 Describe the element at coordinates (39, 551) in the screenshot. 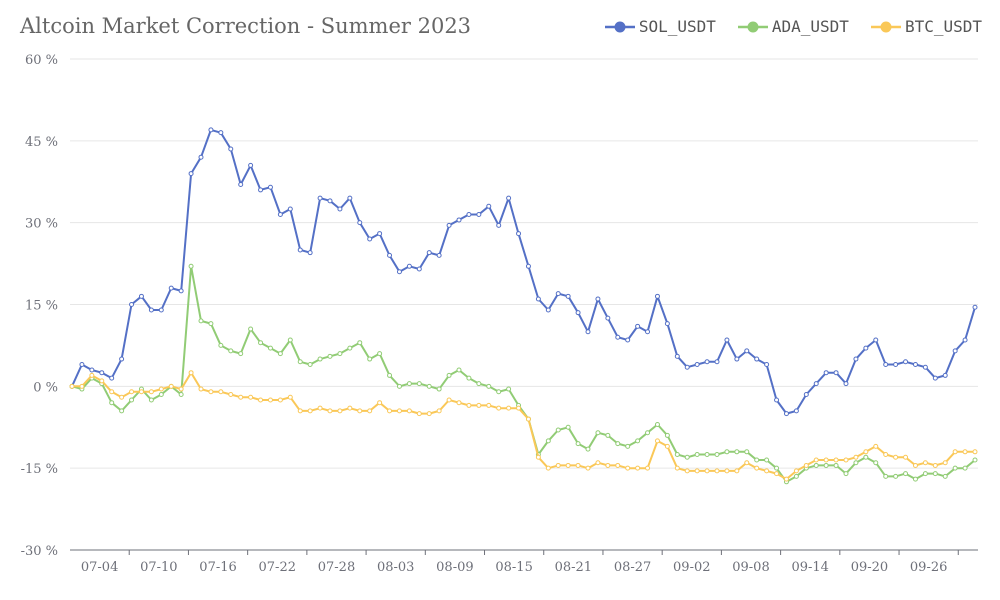

I see `y-tick-label: -30 %` at that location.